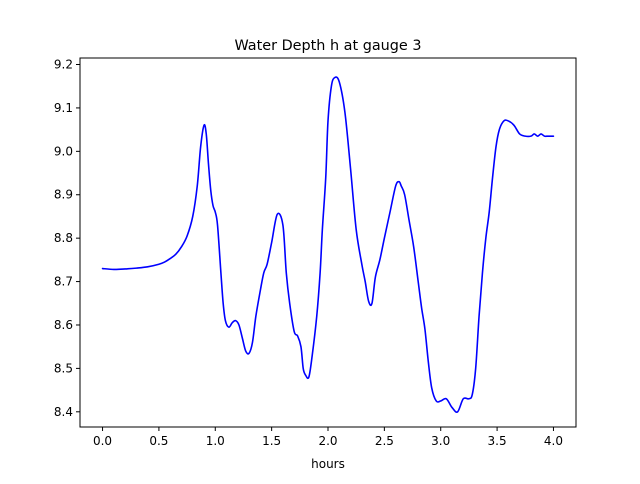 The height and width of the screenshot is (484, 640). I want to click on x-tick-label: 2.0, so click(327, 441).